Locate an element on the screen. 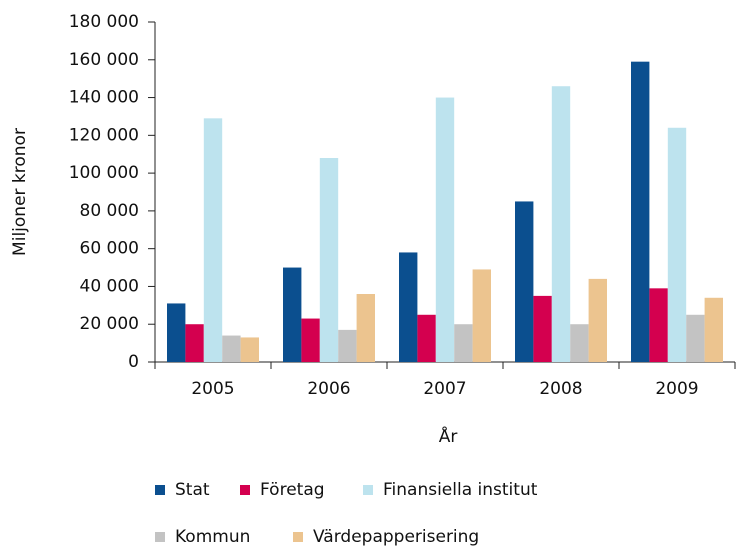  y-tick-label: 100 000 is located at coordinates (104, 173).